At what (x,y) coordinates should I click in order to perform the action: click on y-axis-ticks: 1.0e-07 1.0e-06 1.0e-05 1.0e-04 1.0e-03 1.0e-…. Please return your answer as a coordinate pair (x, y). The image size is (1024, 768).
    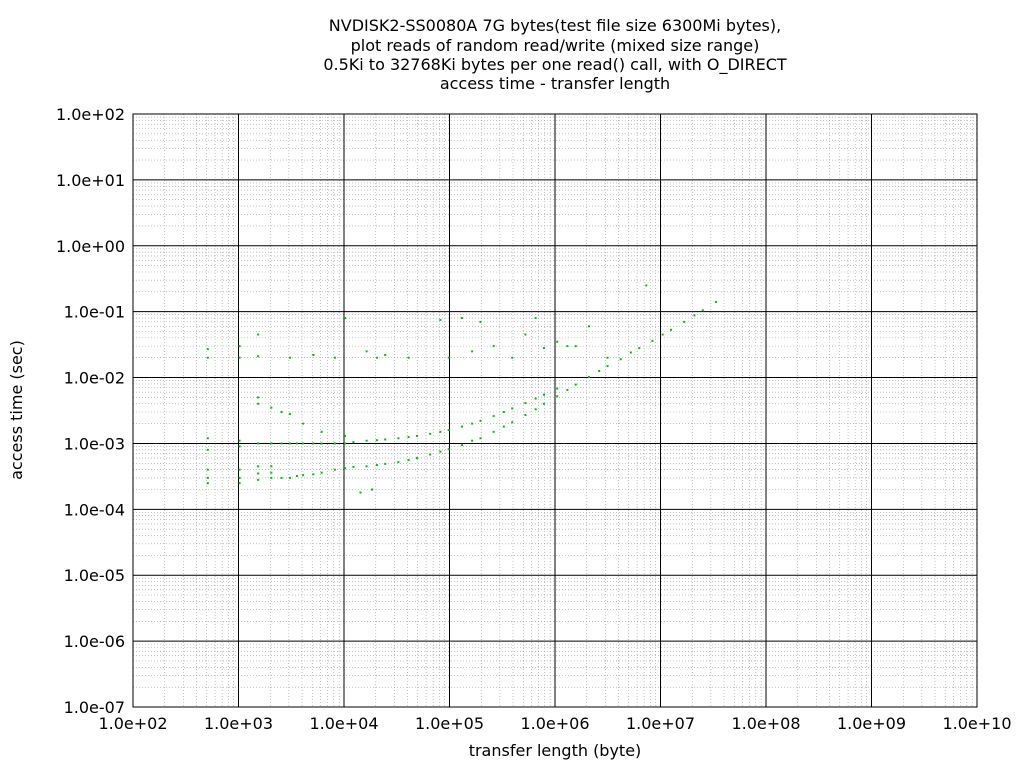
    Looking at the image, I should click on (90, 411).